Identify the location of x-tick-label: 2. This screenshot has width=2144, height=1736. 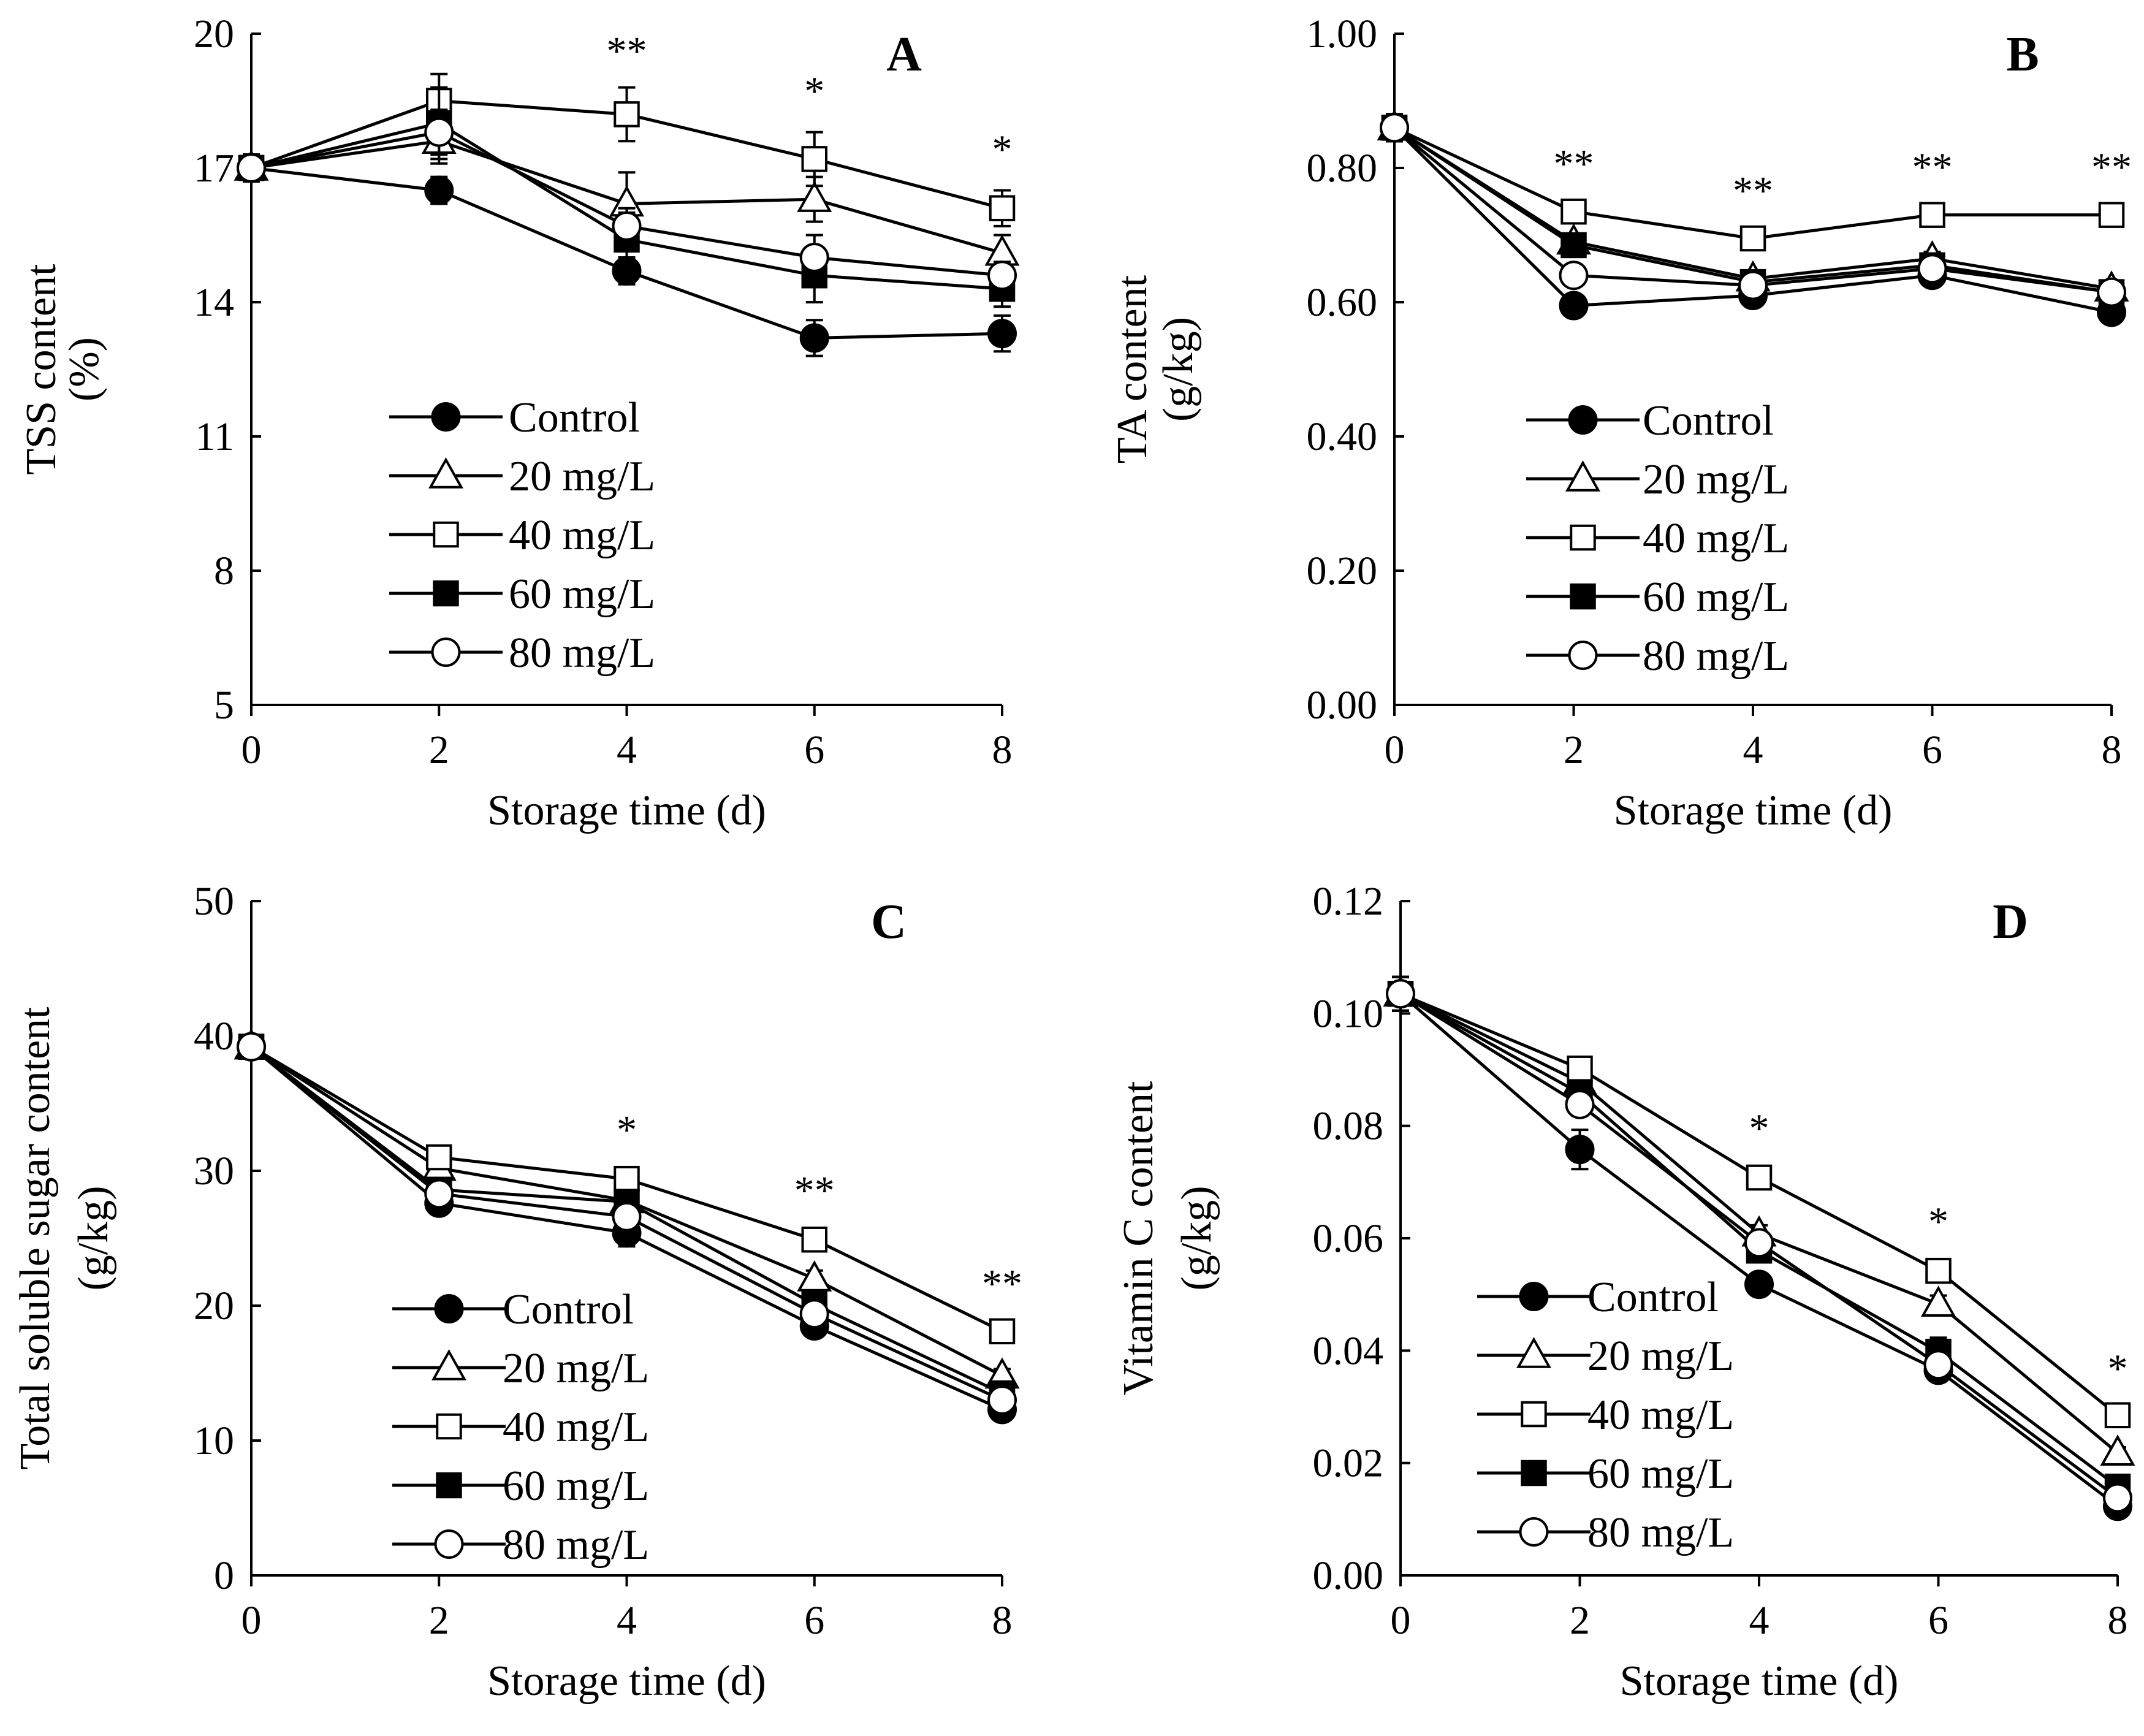
(439, 1620).